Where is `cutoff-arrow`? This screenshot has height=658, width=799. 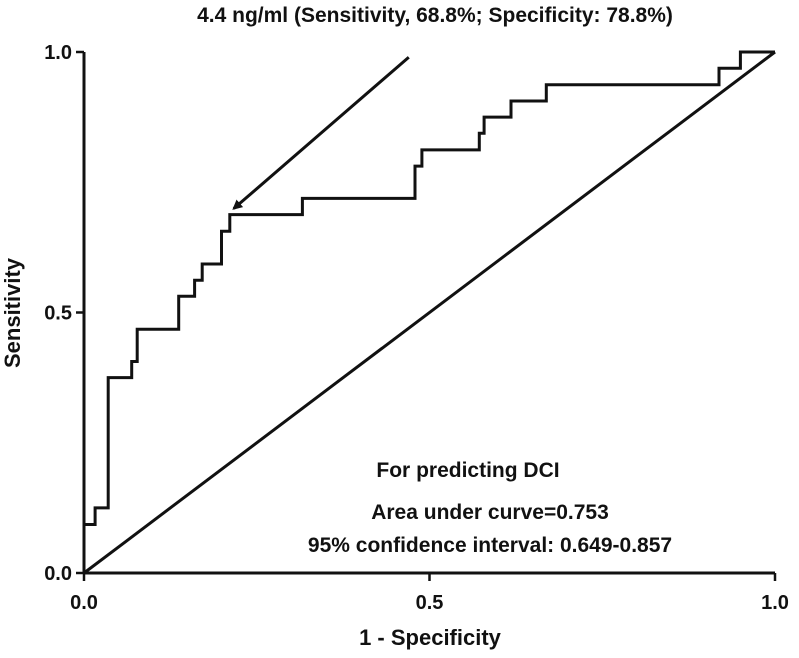 cutoff-arrow is located at coordinates (321, 133).